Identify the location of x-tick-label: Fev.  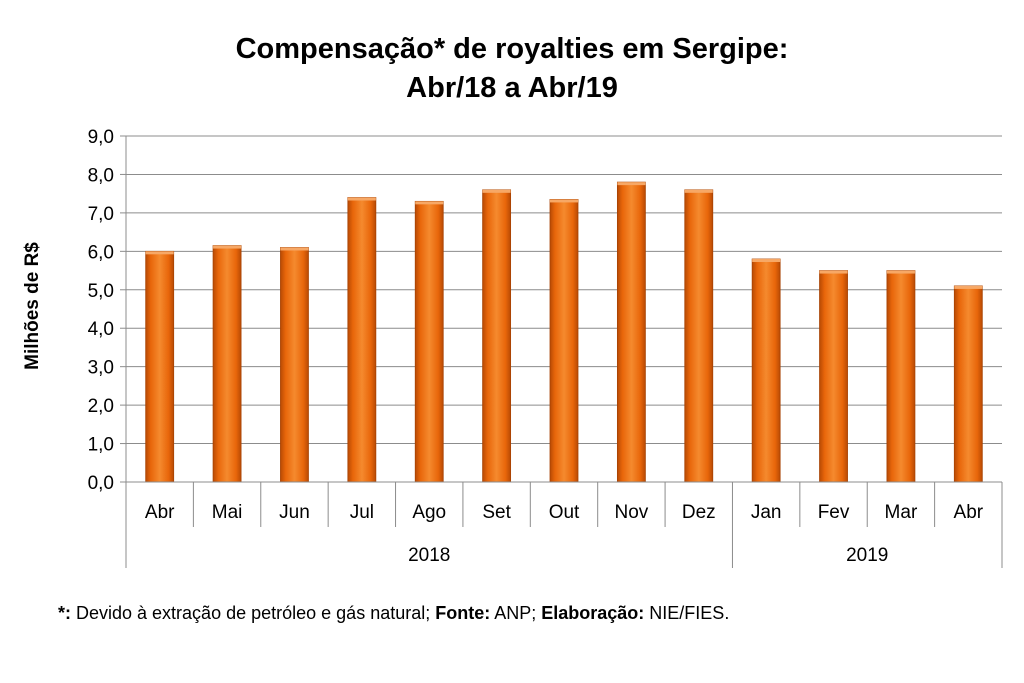
(834, 512).